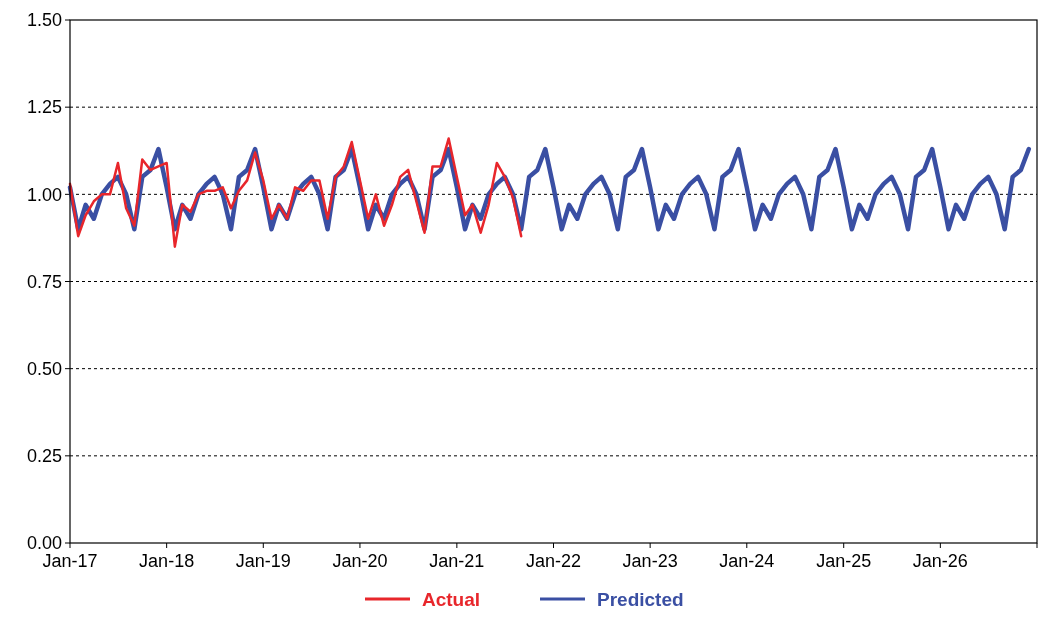  Describe the element at coordinates (457, 561) in the screenshot. I see `x-tick-label: Jan-21` at that location.